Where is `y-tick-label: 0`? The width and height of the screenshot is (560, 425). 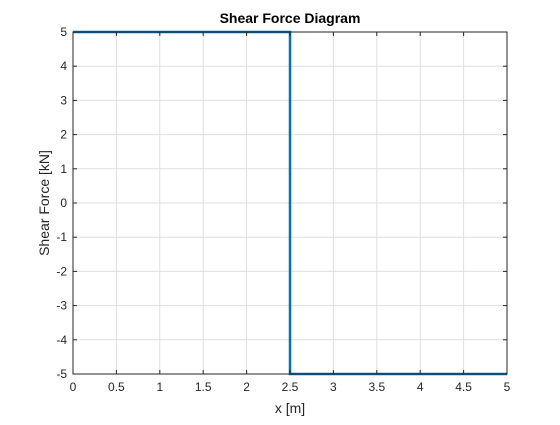 y-tick-label: 0 is located at coordinates (63, 203).